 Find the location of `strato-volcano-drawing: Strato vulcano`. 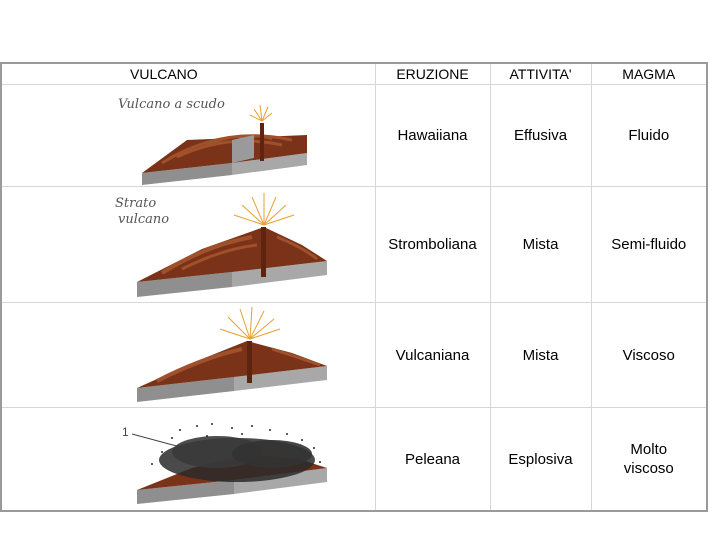

strato-volcano-drawing: Strato vulcano is located at coordinates (221, 245).